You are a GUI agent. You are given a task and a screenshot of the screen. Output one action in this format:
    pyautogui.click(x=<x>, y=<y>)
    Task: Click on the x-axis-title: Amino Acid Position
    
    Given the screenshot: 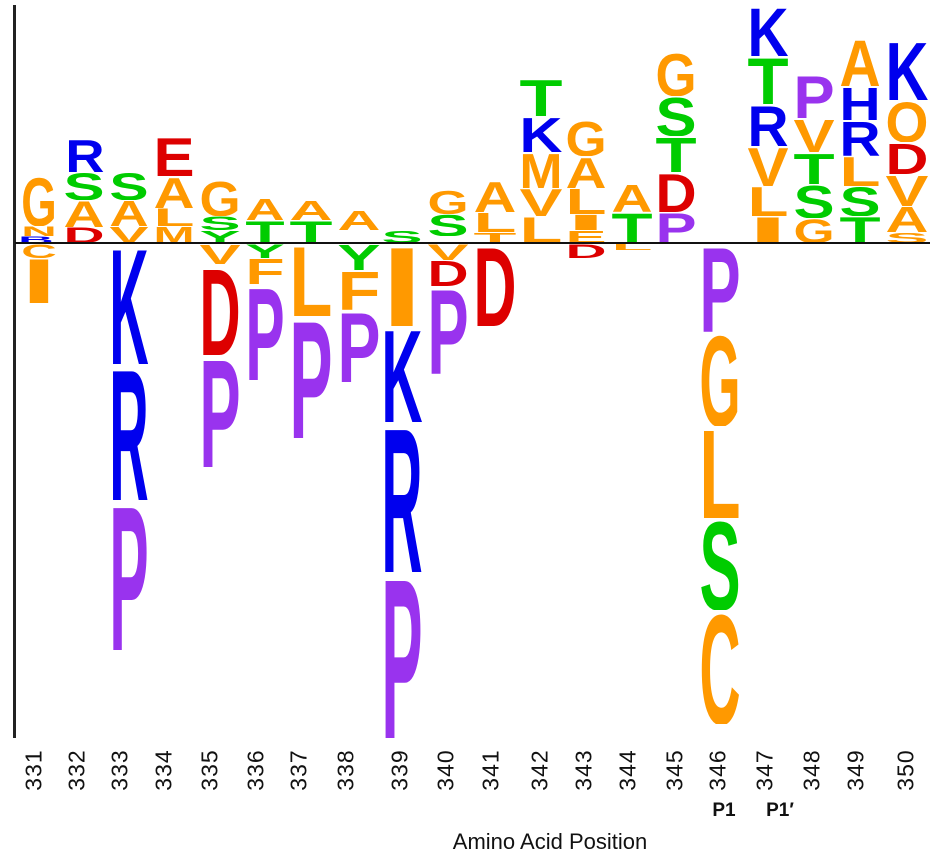 What is the action you would take?
    pyautogui.click(x=550, y=841)
    